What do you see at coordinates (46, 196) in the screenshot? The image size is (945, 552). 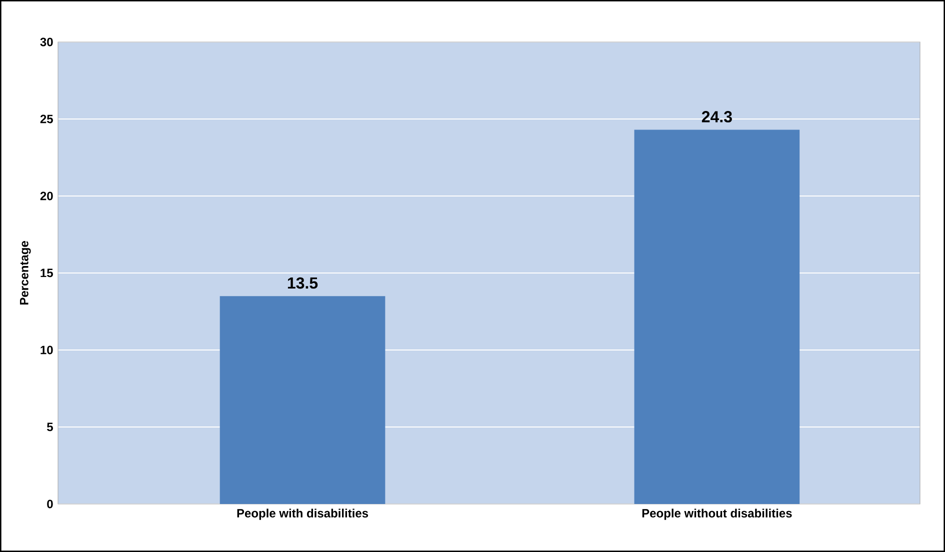 I see `y-tick-label: 20` at bounding box center [46, 196].